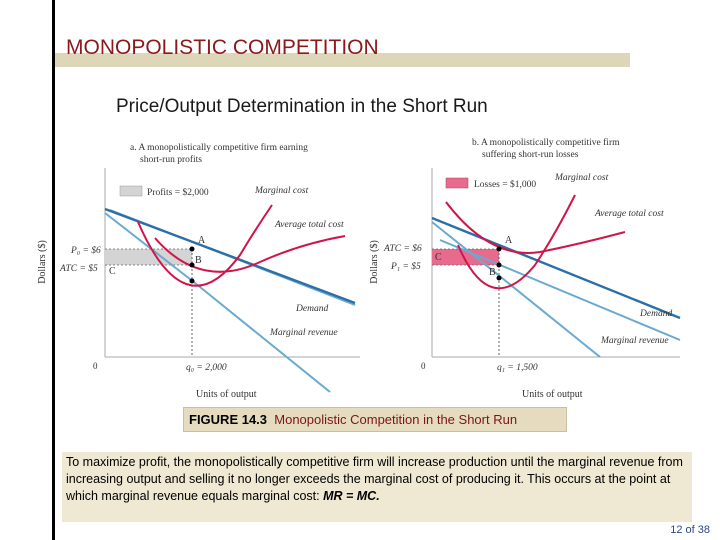 Image resolution: width=720 pixels, height=540 pixels. I want to click on panel-a-marginal-revenue-line, so click(217, 302).